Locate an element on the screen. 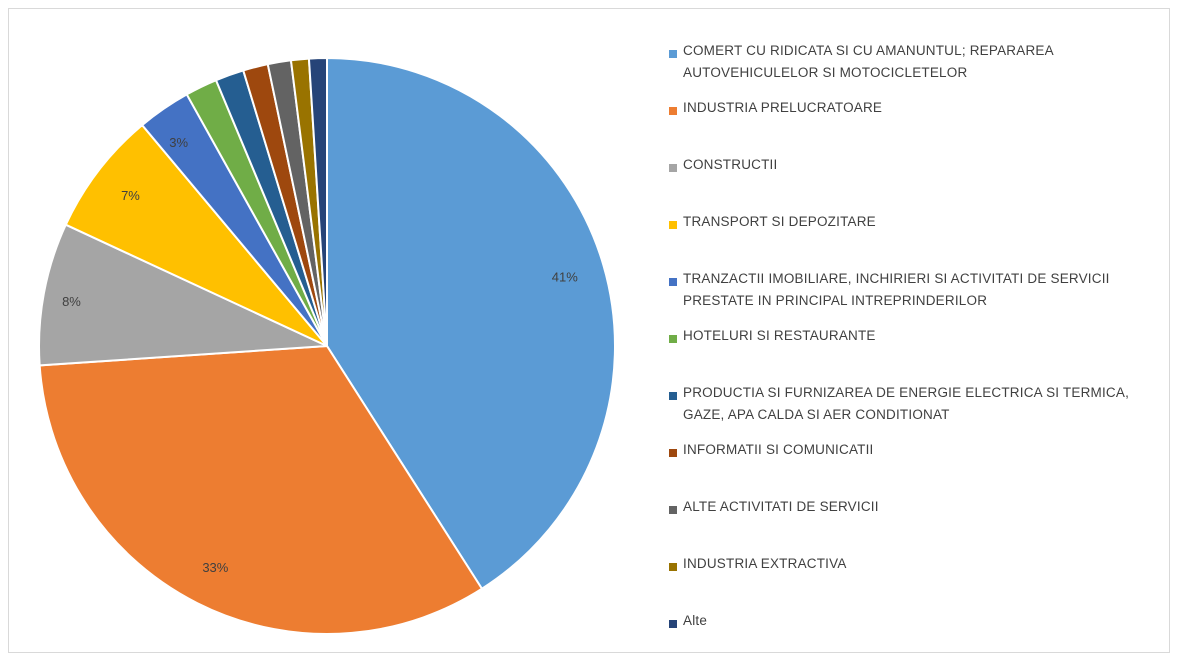  legend-item: HOTELURI SI RESTAURANTE is located at coordinates (772, 337).